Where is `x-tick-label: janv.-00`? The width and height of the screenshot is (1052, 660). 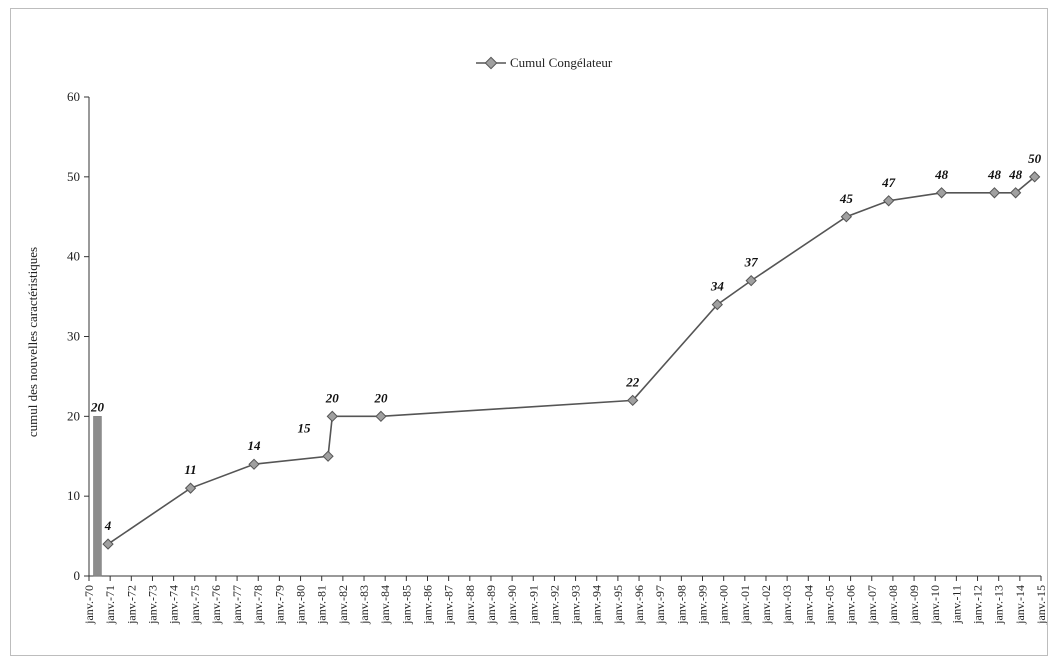 x-tick-label: janv.-00 is located at coordinates (724, 605).